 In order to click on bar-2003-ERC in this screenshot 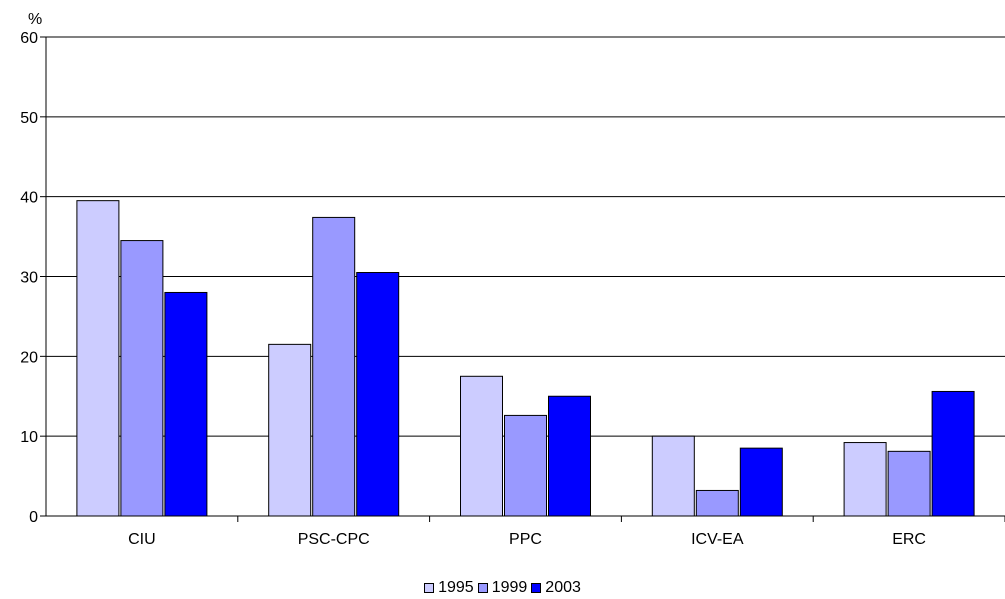, I will do `click(953, 453)`.